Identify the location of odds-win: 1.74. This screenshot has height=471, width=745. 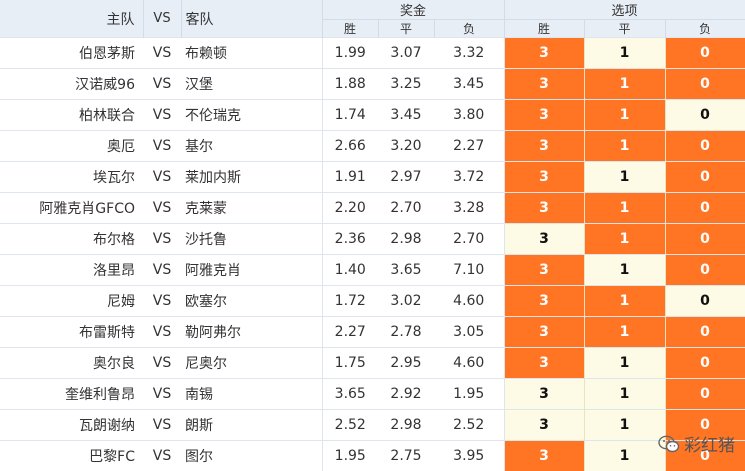
(350, 115).